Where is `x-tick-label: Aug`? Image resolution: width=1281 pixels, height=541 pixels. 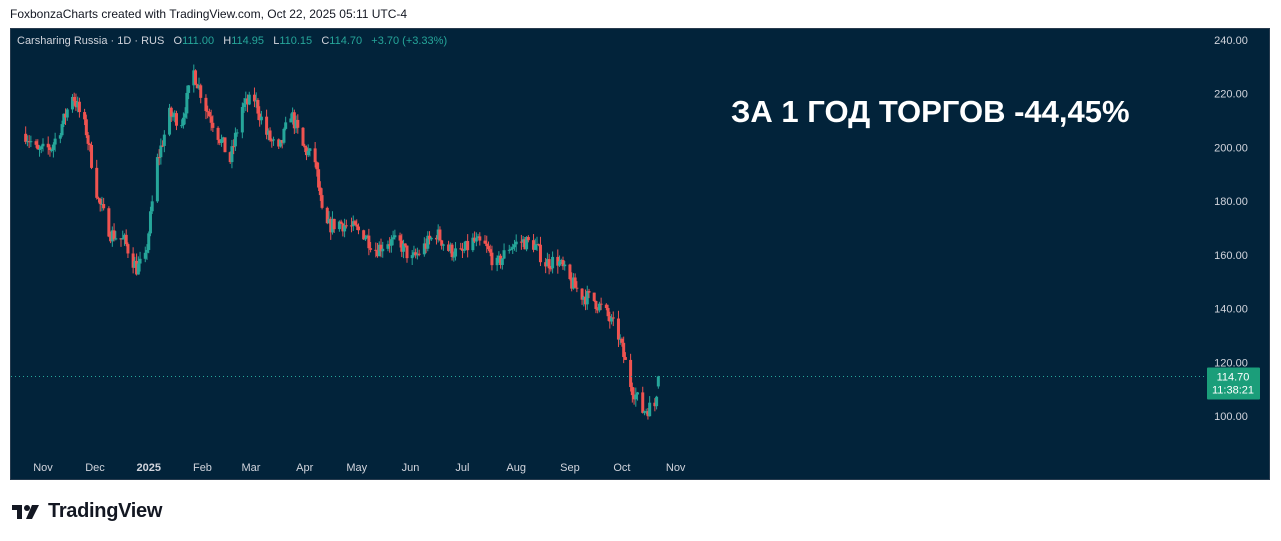
x-tick-label: Aug is located at coordinates (516, 468).